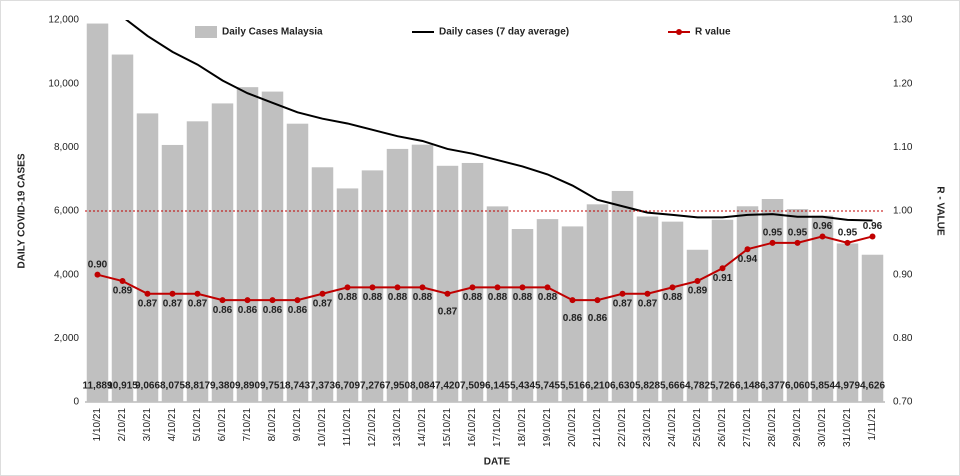 The image size is (960, 476). What do you see at coordinates (903, 338) in the screenshot?
I see `y2-tick-label: 0.80` at bounding box center [903, 338].